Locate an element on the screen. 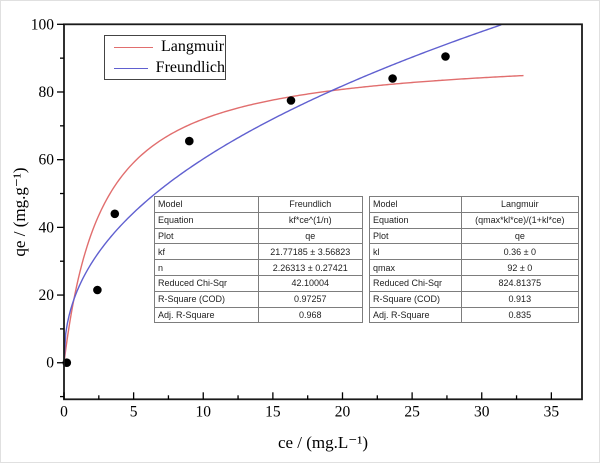 The width and height of the screenshot is (600, 463). fit-table-row: Reduced Chi-Sqr 824.81375 is located at coordinates (474, 283).